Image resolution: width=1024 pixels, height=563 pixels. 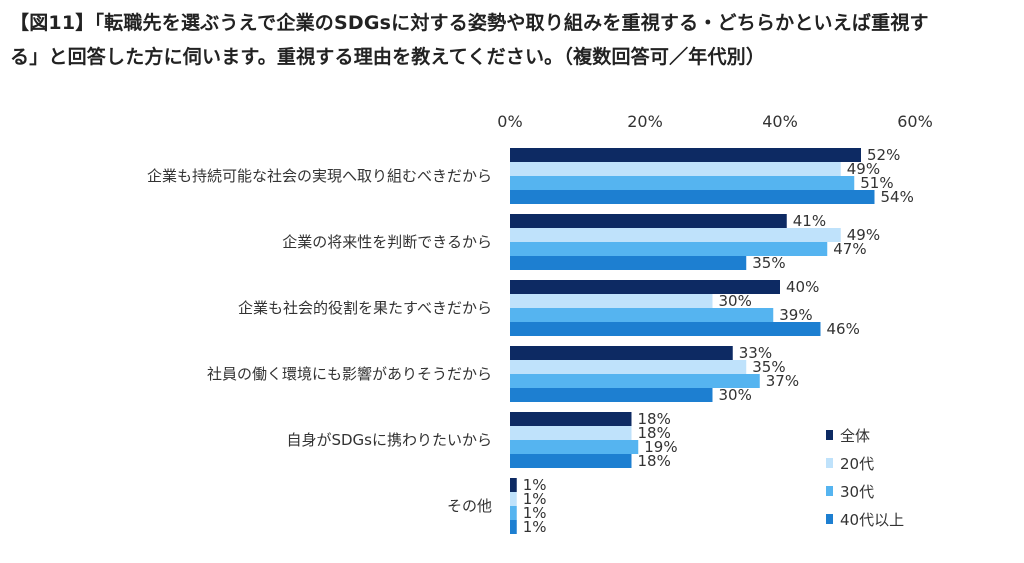 I want to click on x-tick-label: 20%, so click(x=645, y=121).